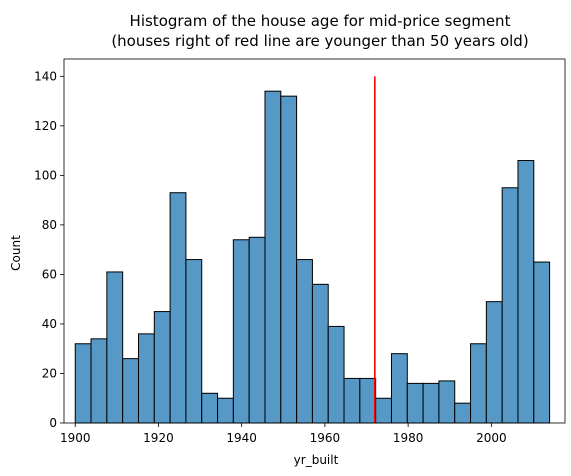 The width and height of the screenshot is (571, 476). Describe the element at coordinates (45, 126) in the screenshot. I see `y-tick-label: 120` at that location.